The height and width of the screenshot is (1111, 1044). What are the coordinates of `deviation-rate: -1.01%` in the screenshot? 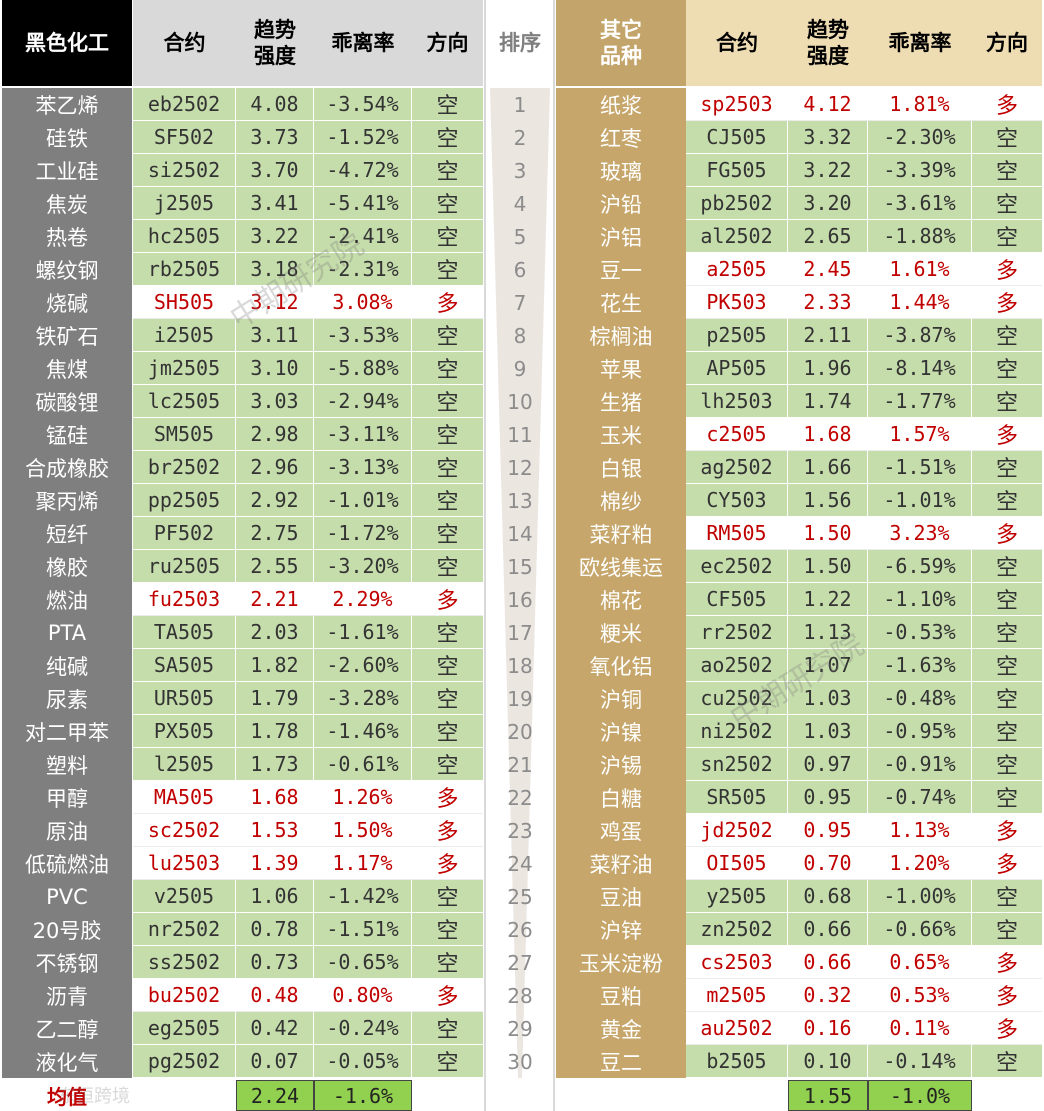 It's located at (363, 500).